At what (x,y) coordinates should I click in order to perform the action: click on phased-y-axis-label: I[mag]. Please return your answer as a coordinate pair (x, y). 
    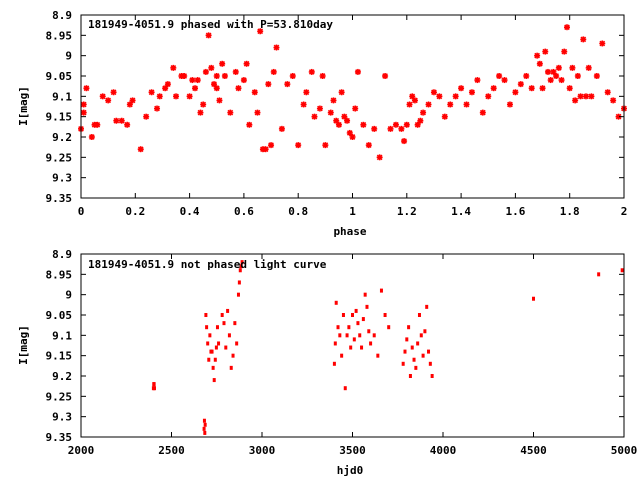
    Looking at the image, I should click on (23, 106).